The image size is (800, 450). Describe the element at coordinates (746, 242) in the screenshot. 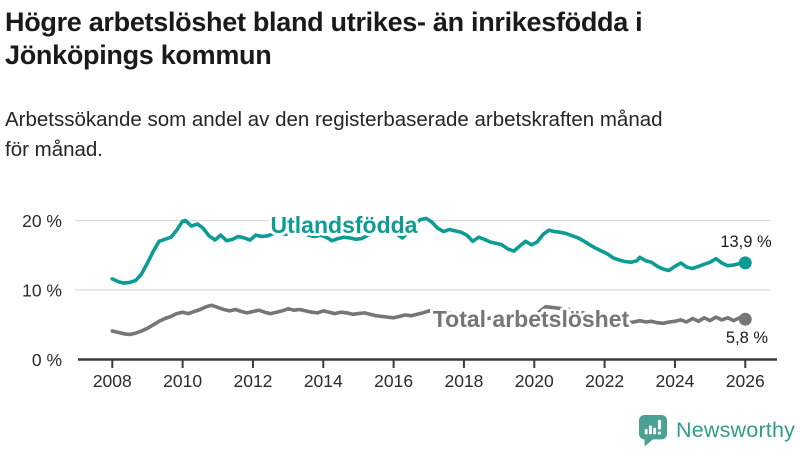

I see `end-value-label-utlandsf-dda: 13,9 %` at that location.